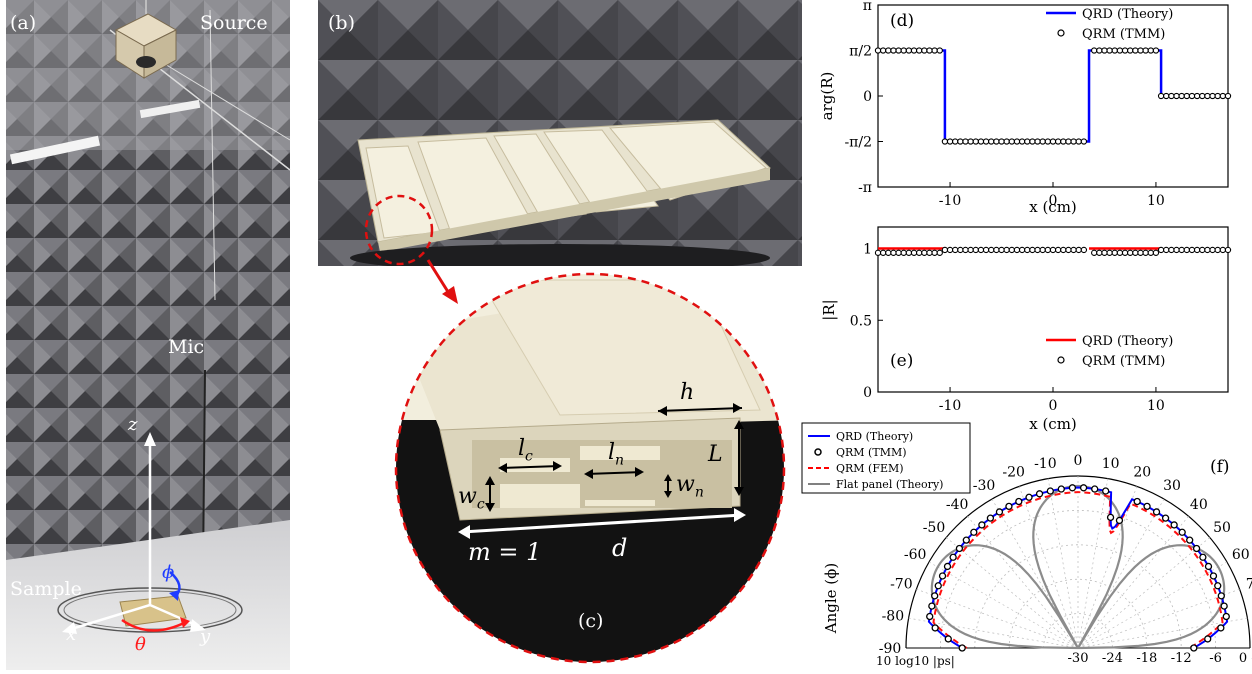 The image size is (1252, 674). Describe the element at coordinates (23, 23) in the screenshot. I see `panel-a-label: (a)` at that location.